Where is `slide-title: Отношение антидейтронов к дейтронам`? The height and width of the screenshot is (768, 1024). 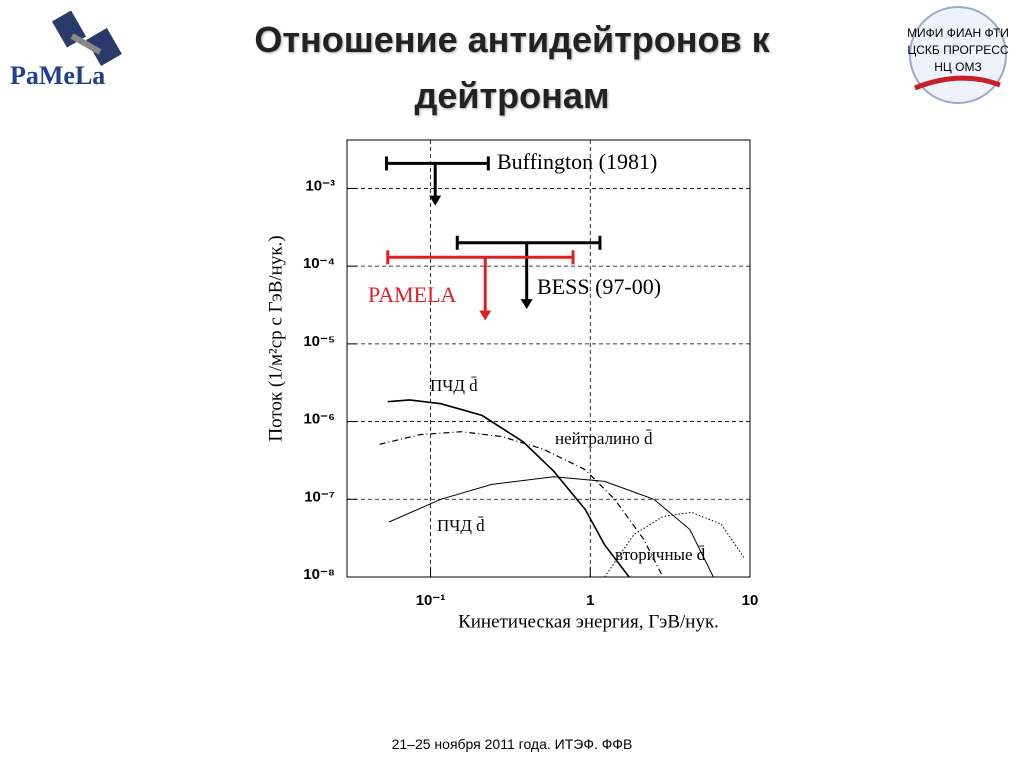 slide-title: Отношение антидейтронов к дейтронам is located at coordinates (512, 67).